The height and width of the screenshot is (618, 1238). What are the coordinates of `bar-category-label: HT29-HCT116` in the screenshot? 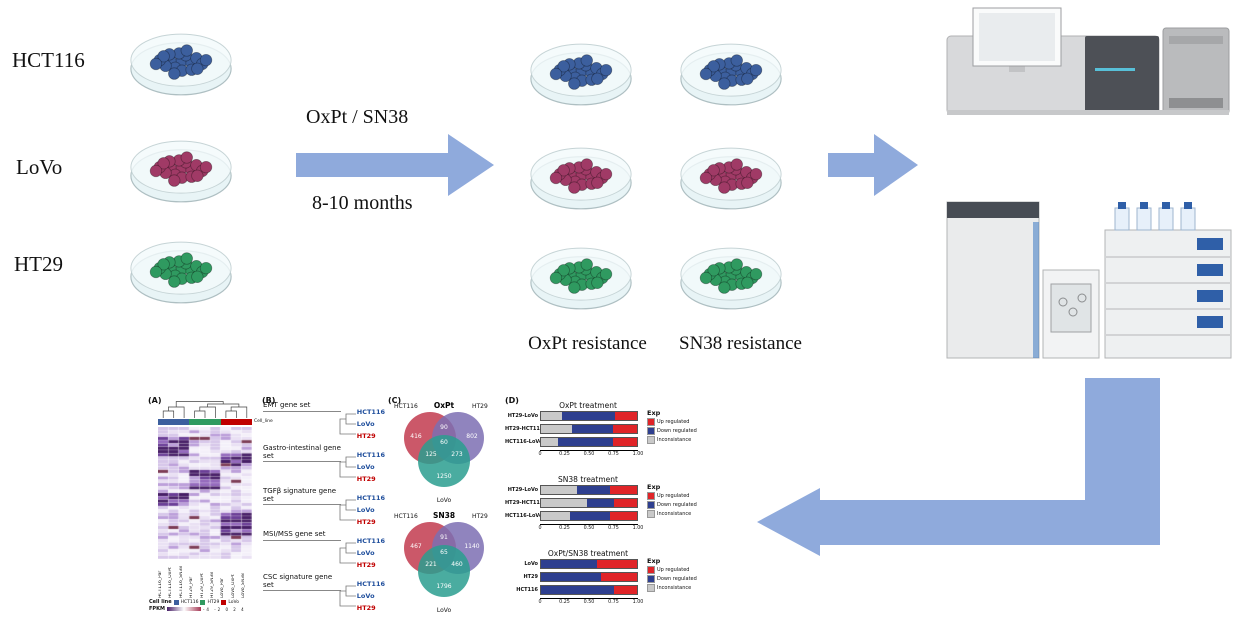 It's located at (524, 503).